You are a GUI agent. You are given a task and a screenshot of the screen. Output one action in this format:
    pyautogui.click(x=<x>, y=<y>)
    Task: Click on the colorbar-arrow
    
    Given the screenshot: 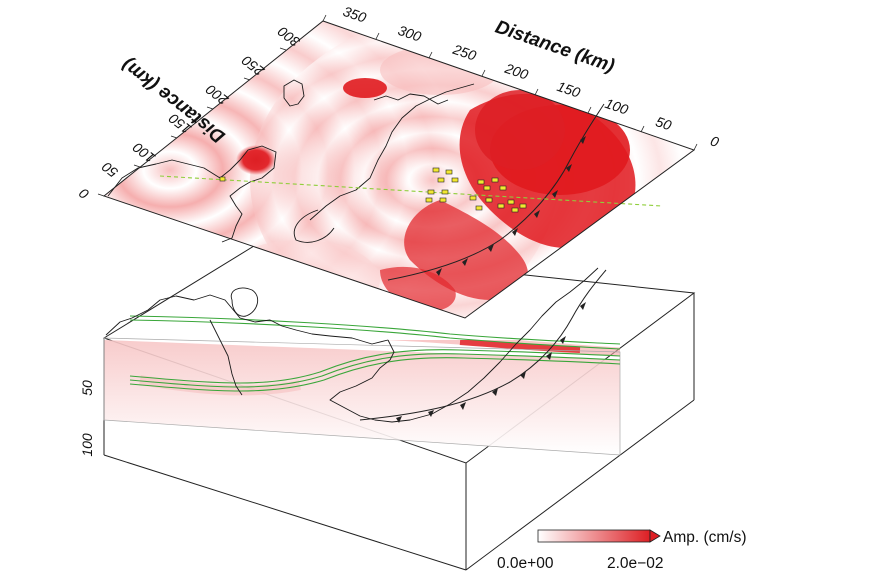 What is the action you would take?
    pyautogui.click(x=655, y=536)
    